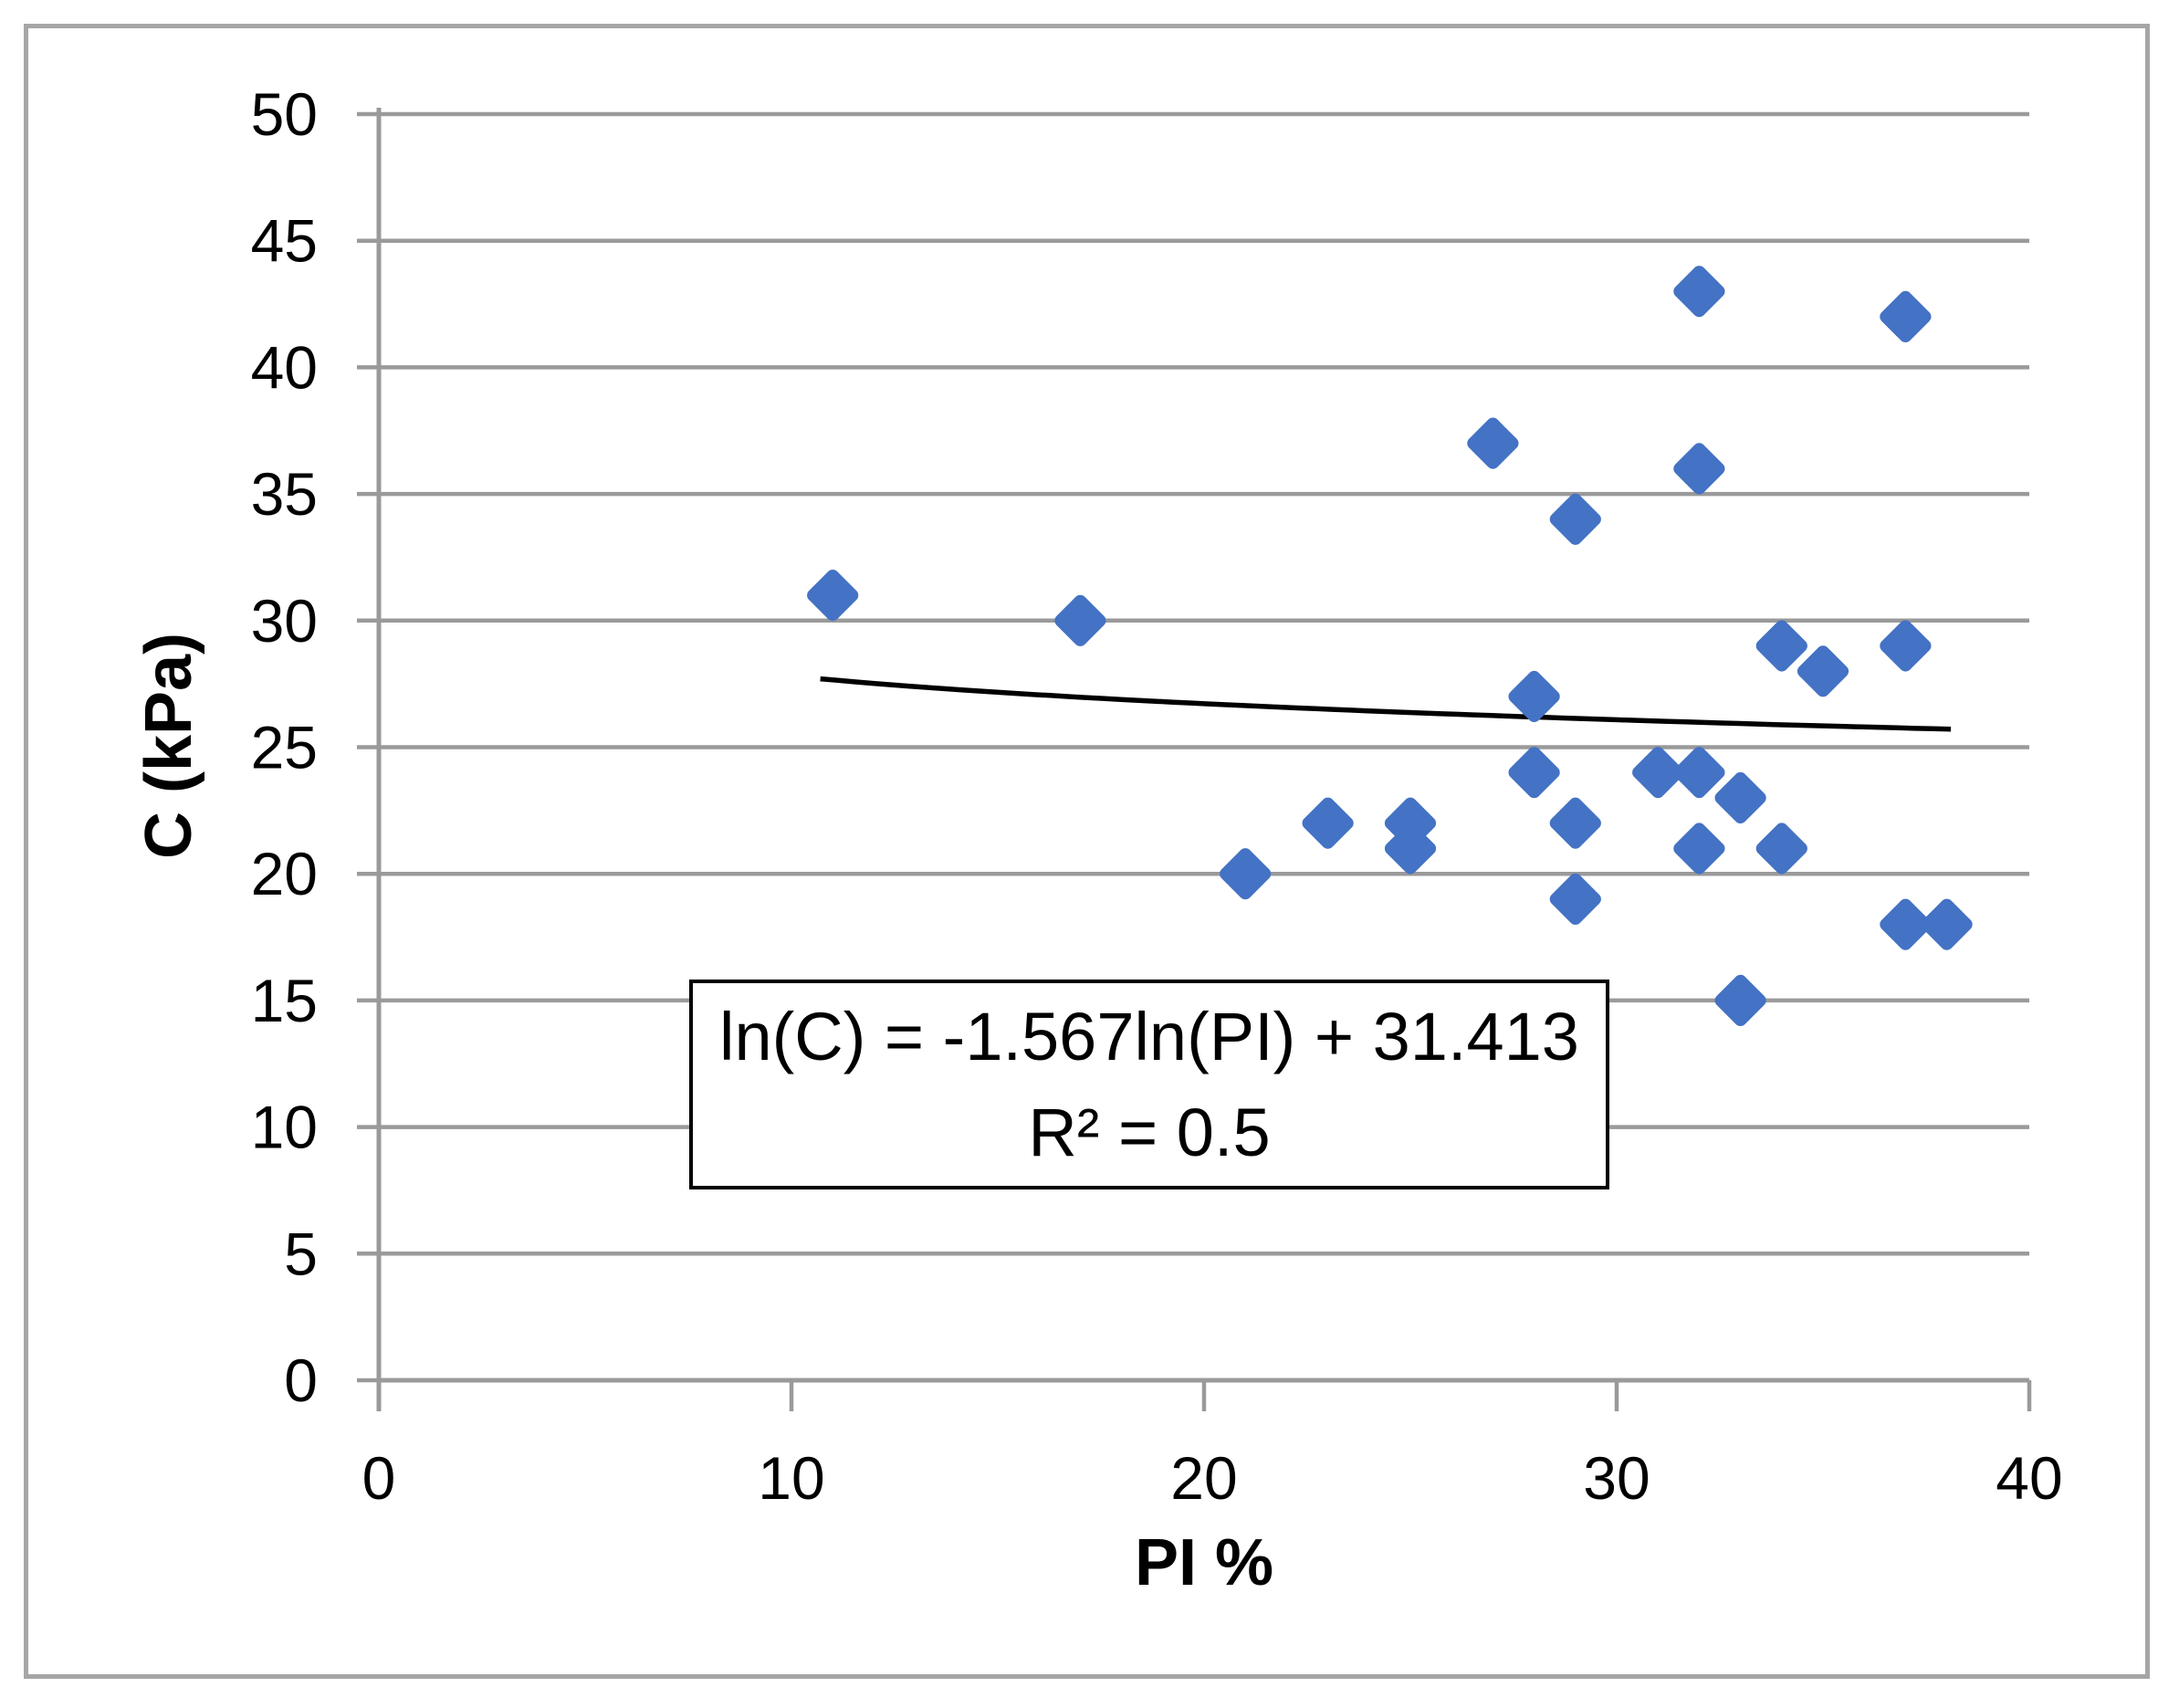  Describe the element at coordinates (284, 748) in the screenshot. I see `y-tick-label-25: 25` at that location.